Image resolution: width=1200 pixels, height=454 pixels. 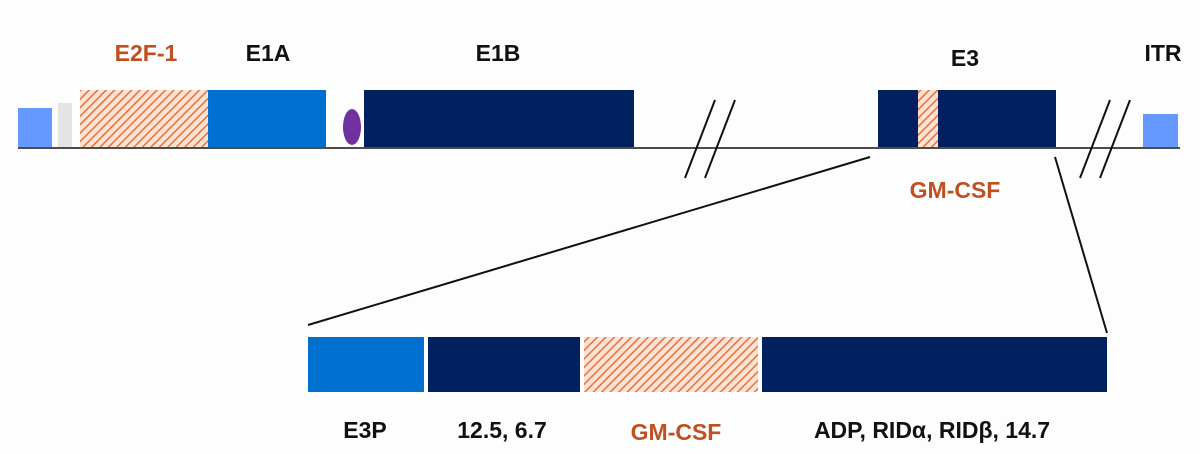 What do you see at coordinates (499, 118) in the screenshot?
I see `e1b-block` at bounding box center [499, 118].